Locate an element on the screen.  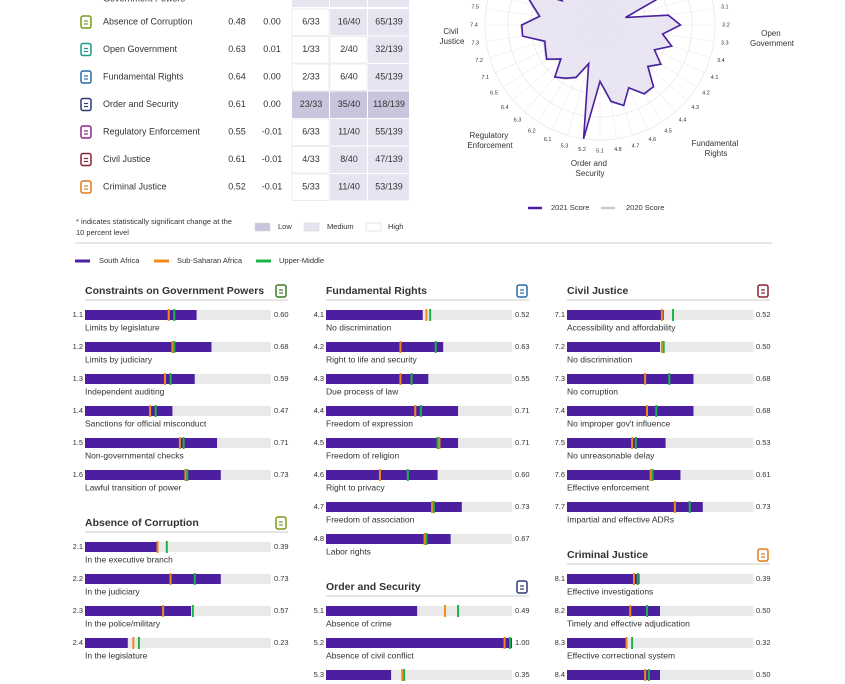
rank-label: 55/139 is located at coordinates (389, 131).